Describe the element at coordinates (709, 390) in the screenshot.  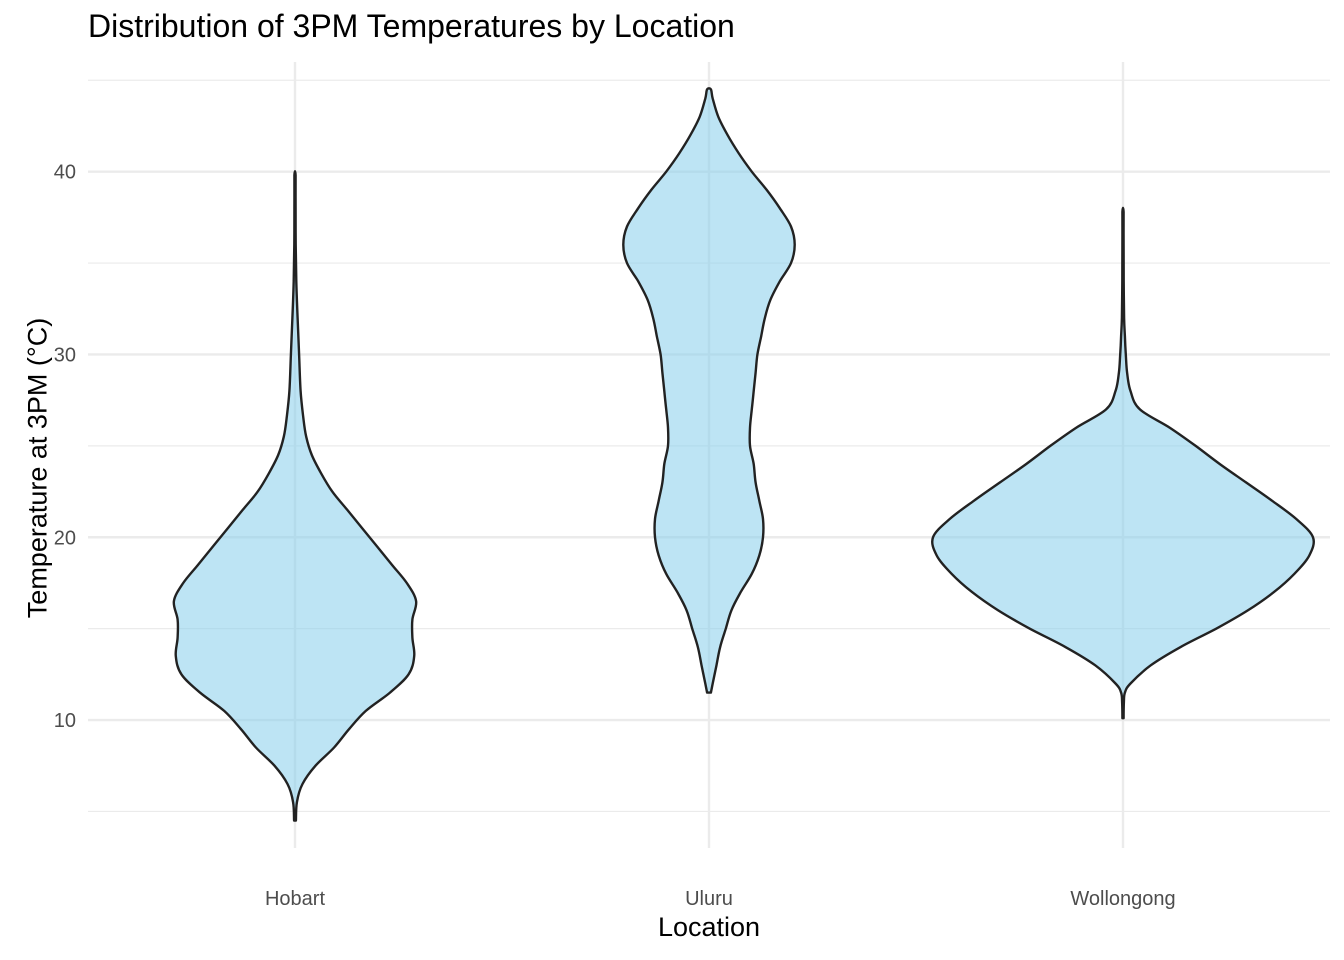
I see `violin-uluru` at that location.